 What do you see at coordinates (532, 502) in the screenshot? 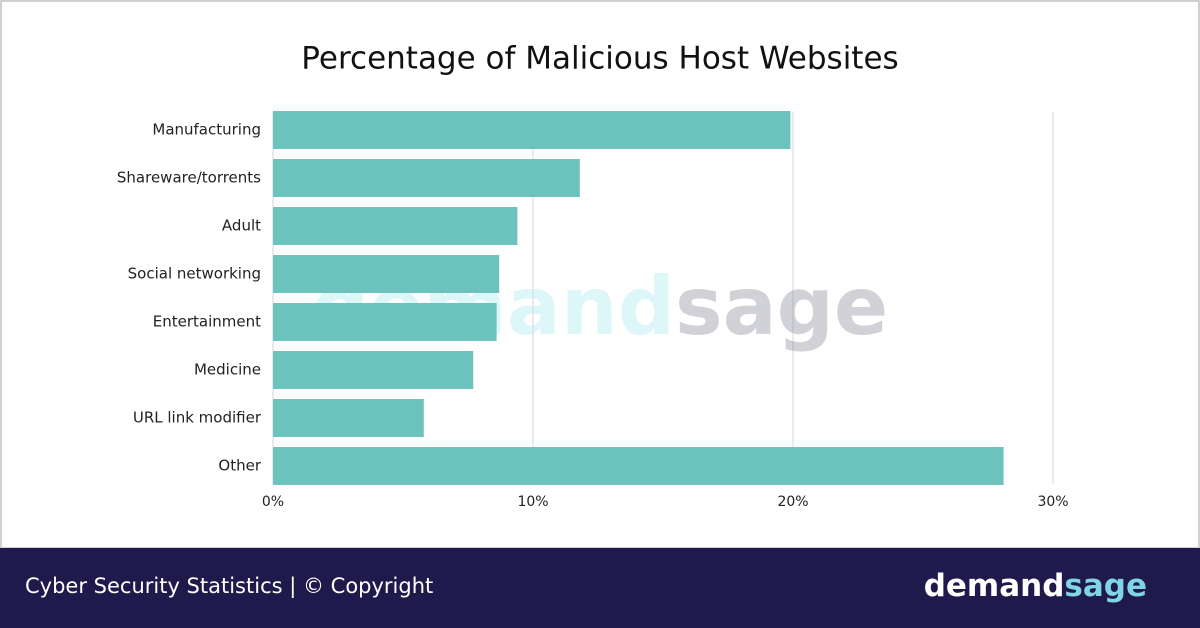
I see `x-tick-label: 10%` at bounding box center [532, 502].